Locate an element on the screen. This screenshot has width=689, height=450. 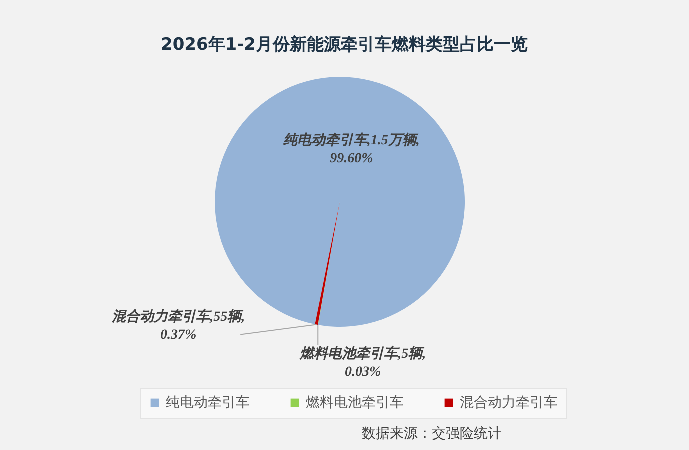
chart-title: 2026年1-2月份新能源牵引车燃料类型占比一览 is located at coordinates (344, 45).